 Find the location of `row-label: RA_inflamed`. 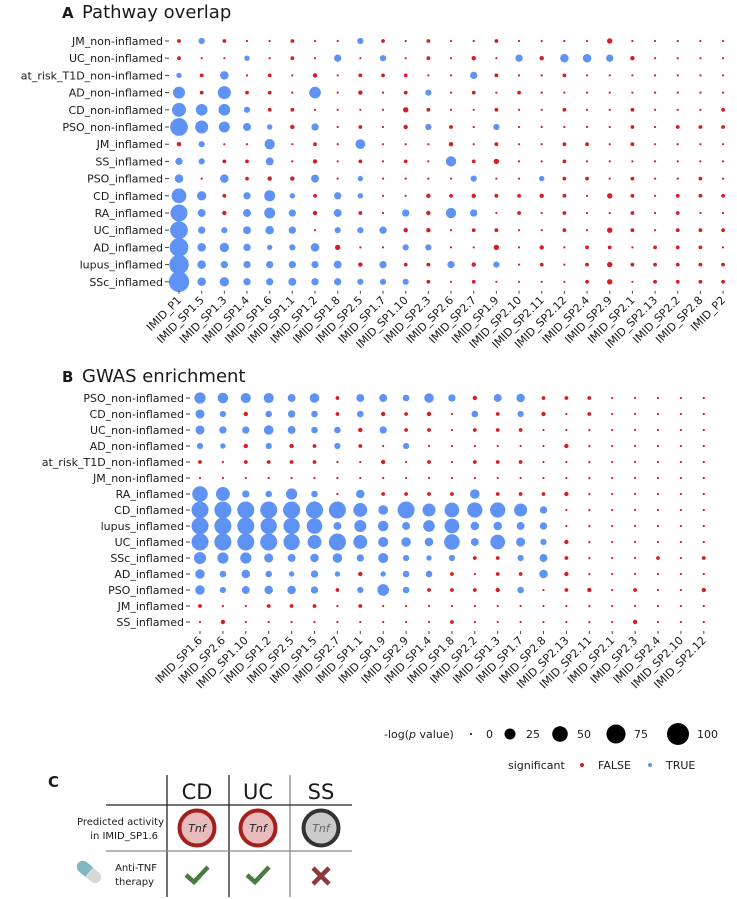

row-label: RA_inflamed is located at coordinates (150, 494).